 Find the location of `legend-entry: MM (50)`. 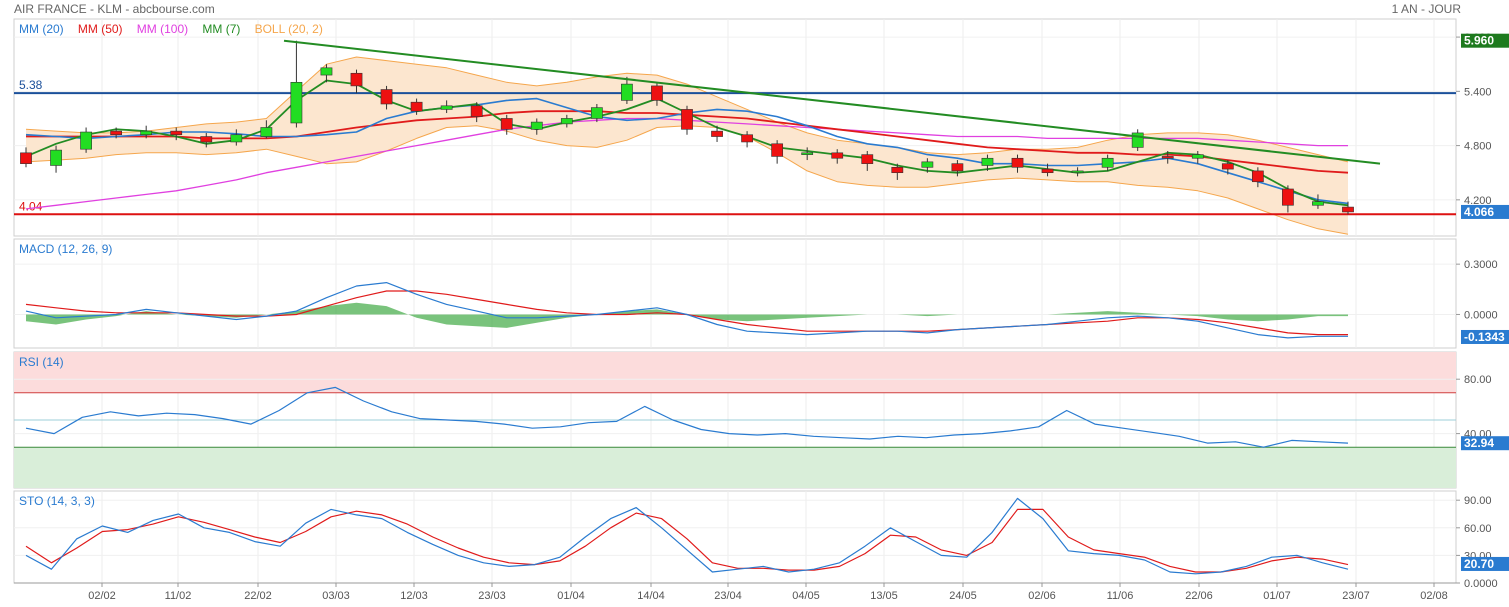

legend-entry: MM (50) is located at coordinates (100, 29).